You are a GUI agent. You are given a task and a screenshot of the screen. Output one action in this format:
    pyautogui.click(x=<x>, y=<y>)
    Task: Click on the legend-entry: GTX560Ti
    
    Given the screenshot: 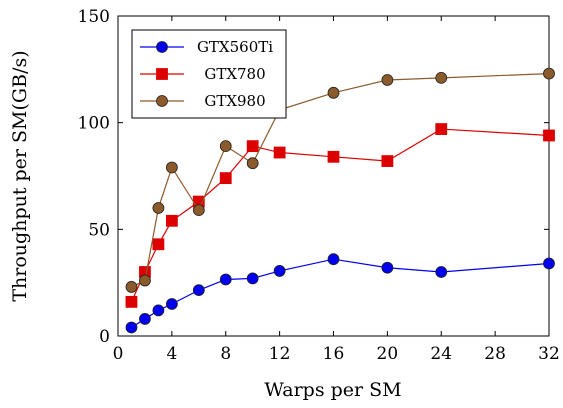 What is the action you would take?
    pyautogui.click(x=206, y=47)
    